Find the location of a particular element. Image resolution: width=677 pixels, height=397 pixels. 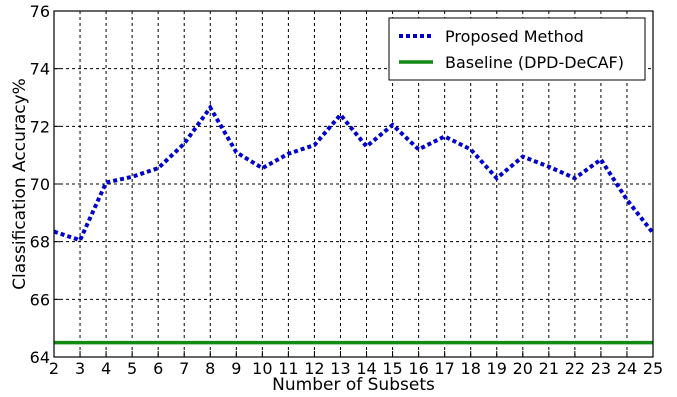

x-tick-label: 2 is located at coordinates (54, 368).